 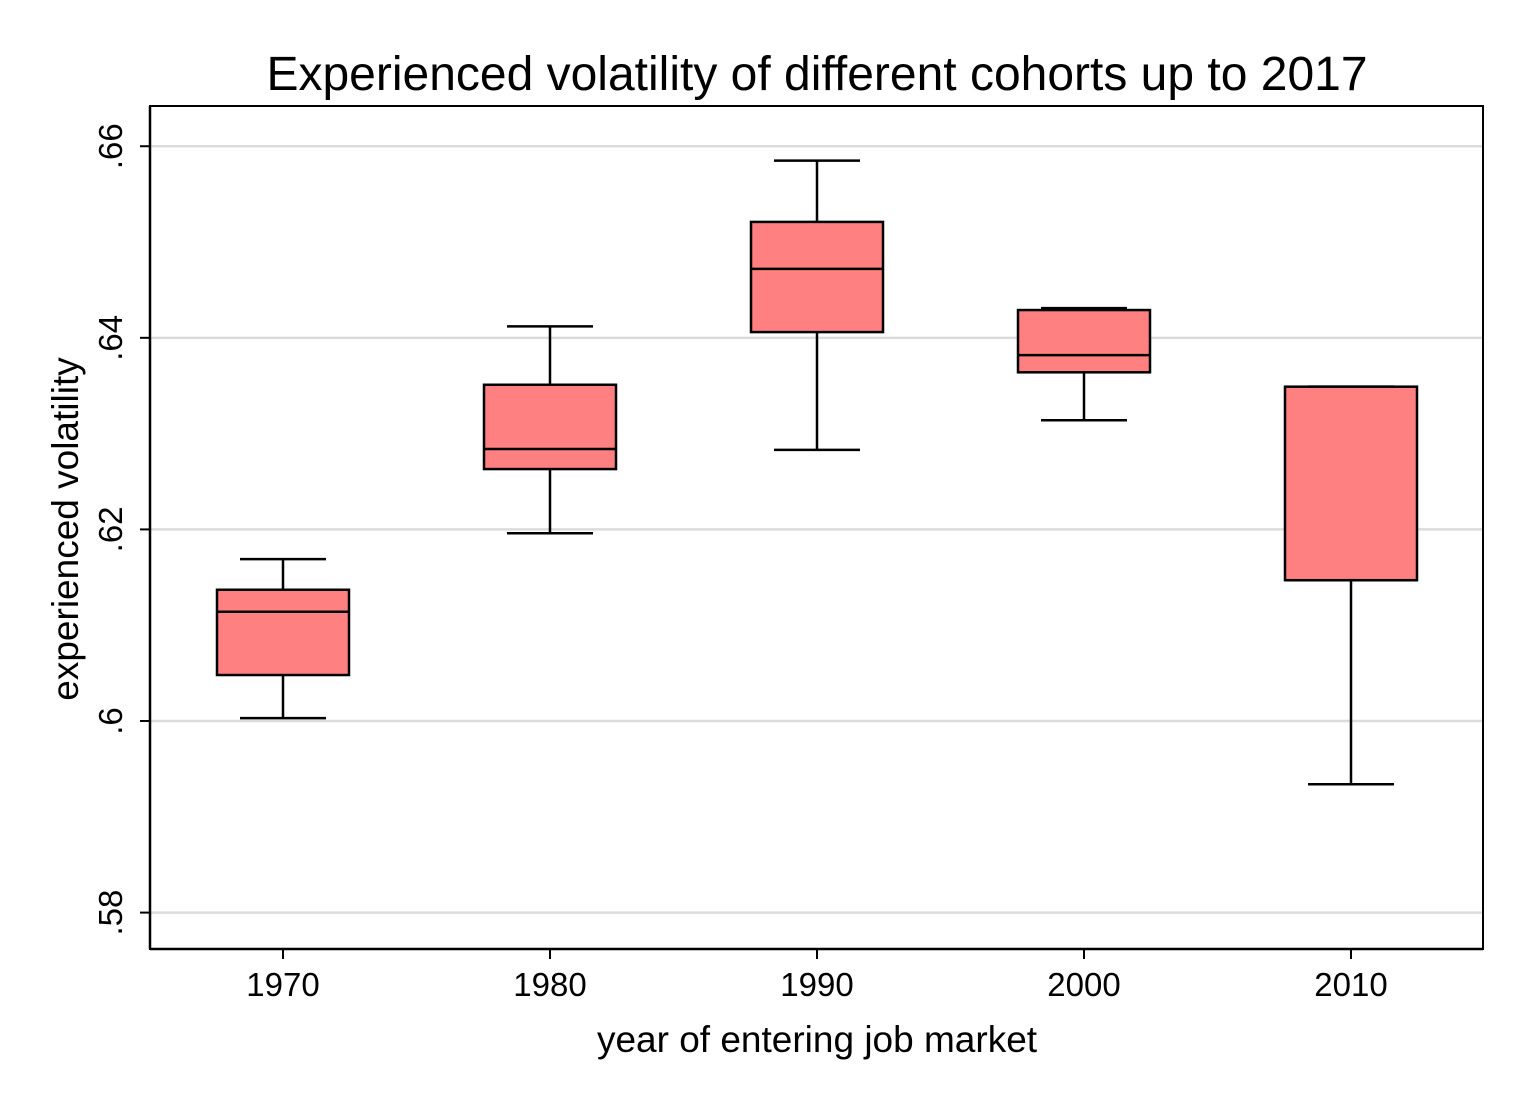 What do you see at coordinates (110, 913) in the screenshot?
I see `y-tick-label: .58` at bounding box center [110, 913].